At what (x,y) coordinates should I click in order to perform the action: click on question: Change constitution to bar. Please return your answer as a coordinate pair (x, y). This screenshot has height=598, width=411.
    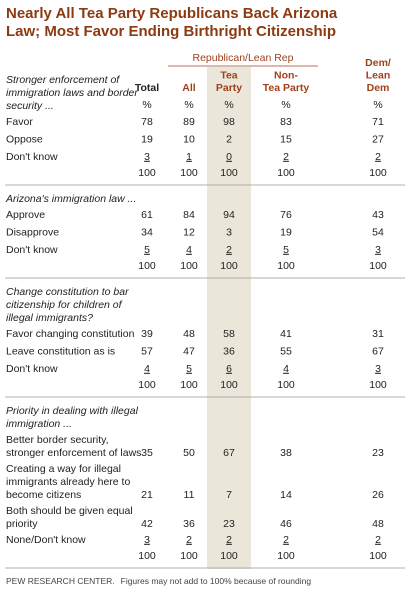
    Looking at the image, I should click on (67, 292).